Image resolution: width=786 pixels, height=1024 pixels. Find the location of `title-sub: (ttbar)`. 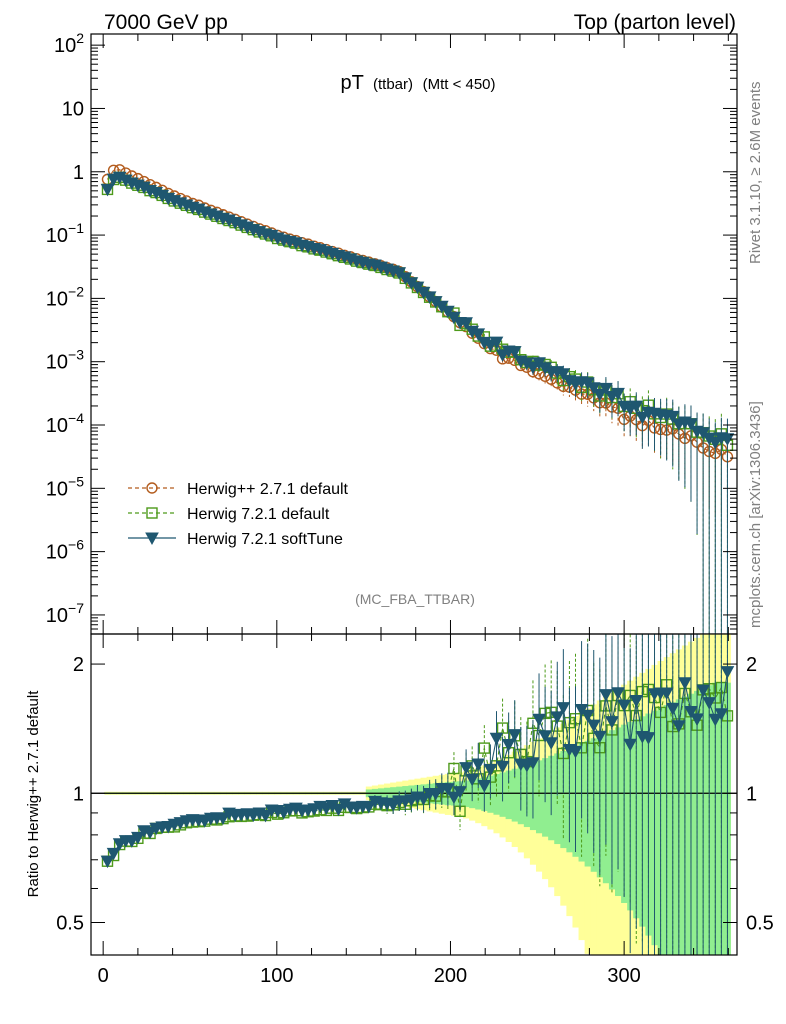

title-sub: (ttbar) is located at coordinates (393, 84).